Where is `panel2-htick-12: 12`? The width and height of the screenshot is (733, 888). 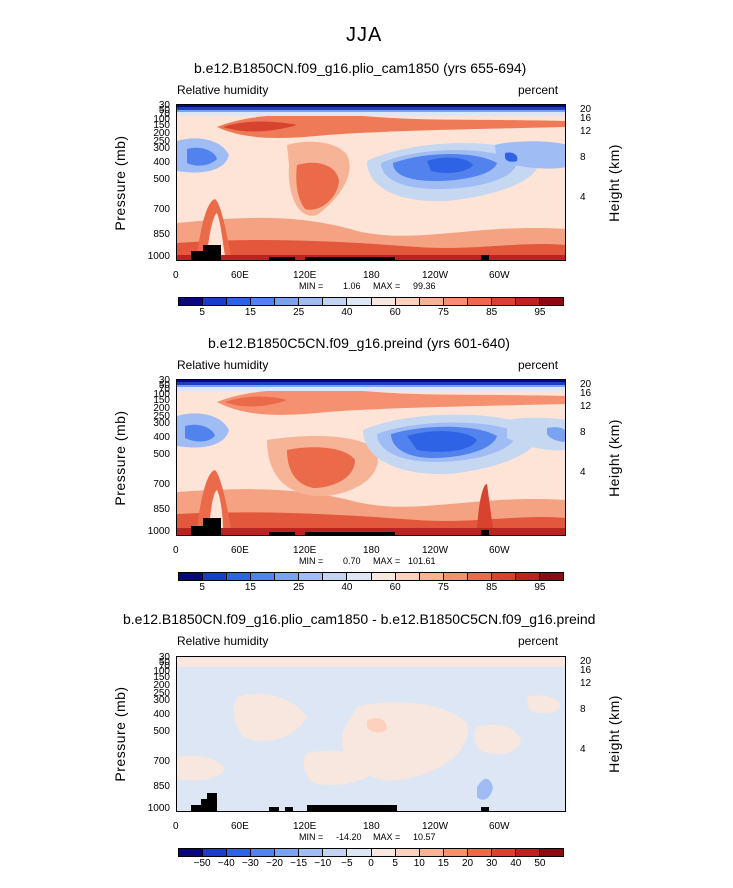 panel2-htick-12: 12 is located at coordinates (586, 406).